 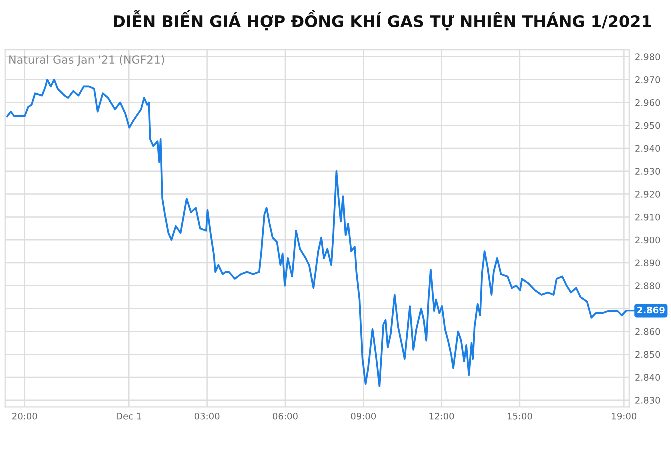 I want to click on x-tick-label: 12:00, so click(x=442, y=416).